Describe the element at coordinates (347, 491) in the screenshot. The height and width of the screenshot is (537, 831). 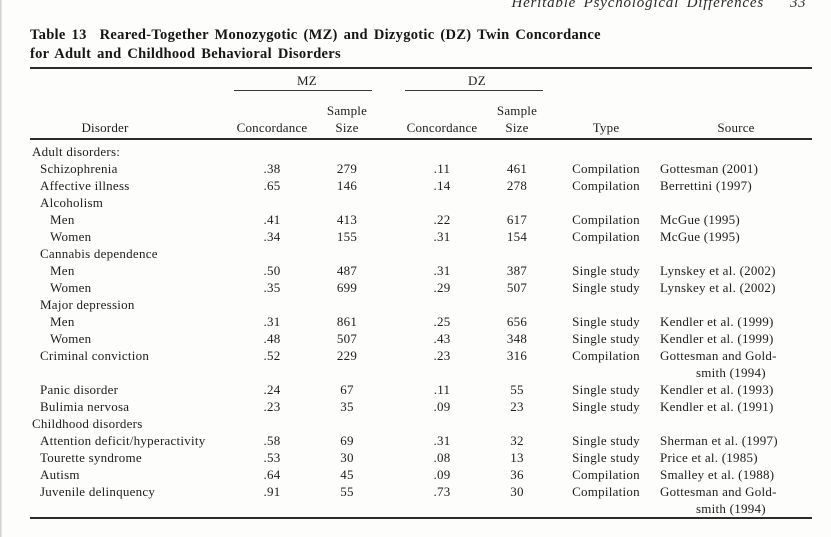
I see `mz-sample-size-cell: 55` at that location.